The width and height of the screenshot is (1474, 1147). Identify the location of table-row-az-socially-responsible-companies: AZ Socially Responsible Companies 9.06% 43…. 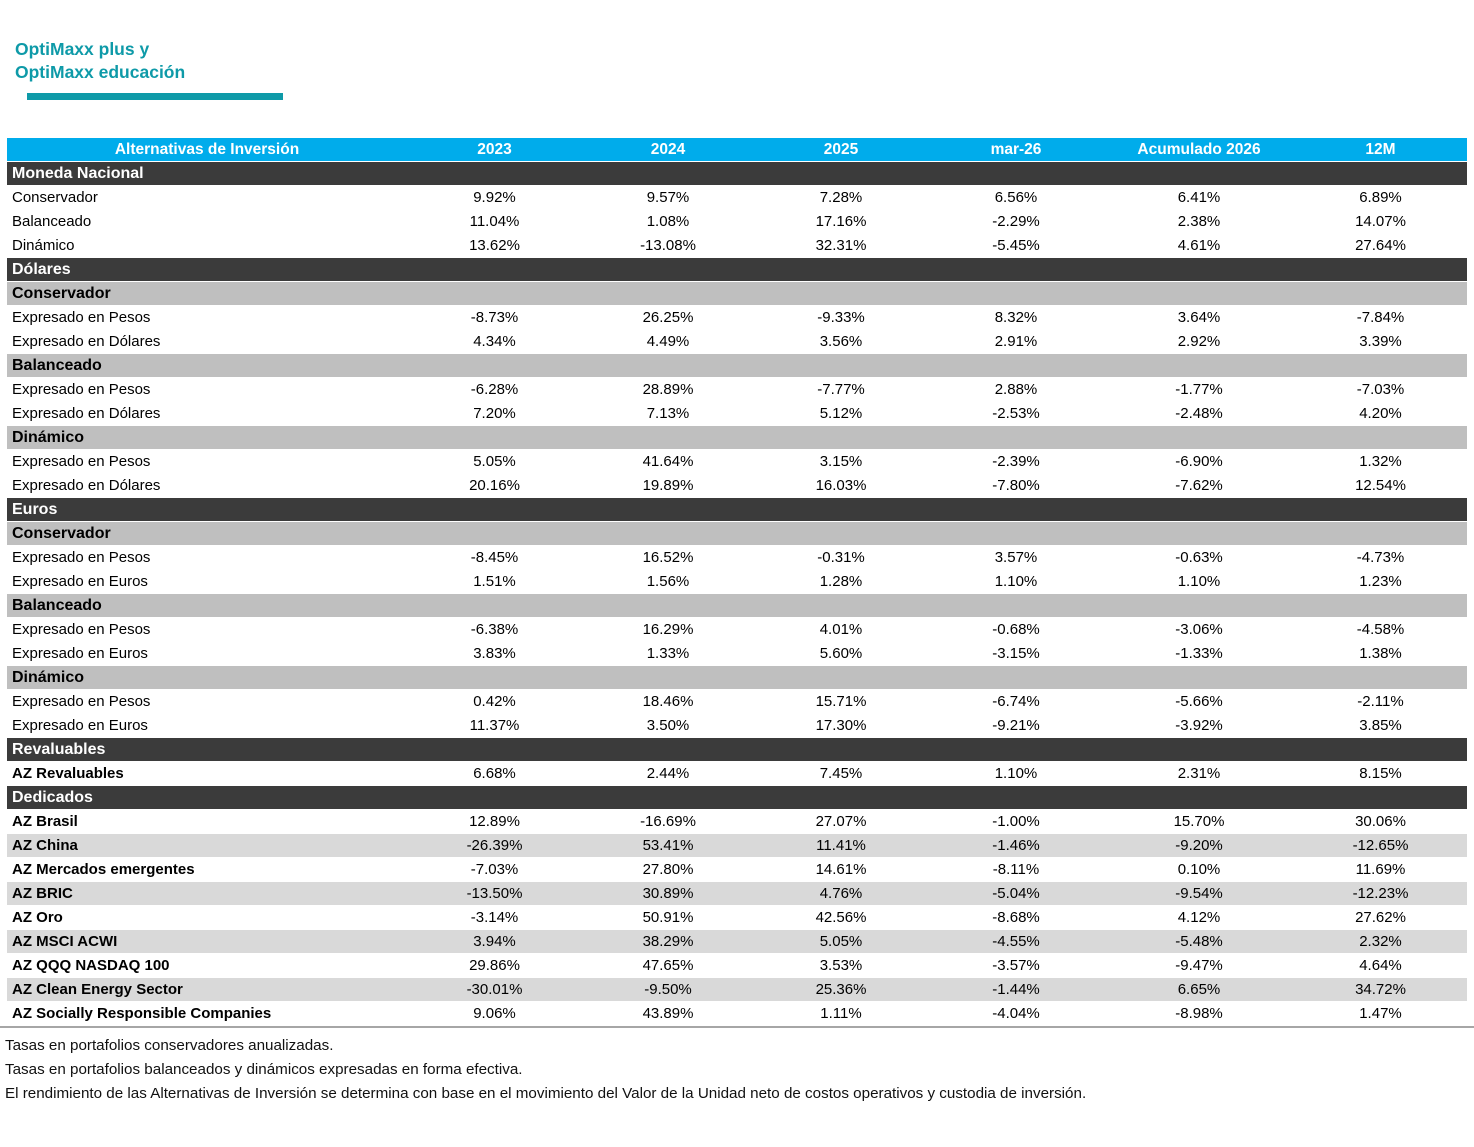
(737, 1014).